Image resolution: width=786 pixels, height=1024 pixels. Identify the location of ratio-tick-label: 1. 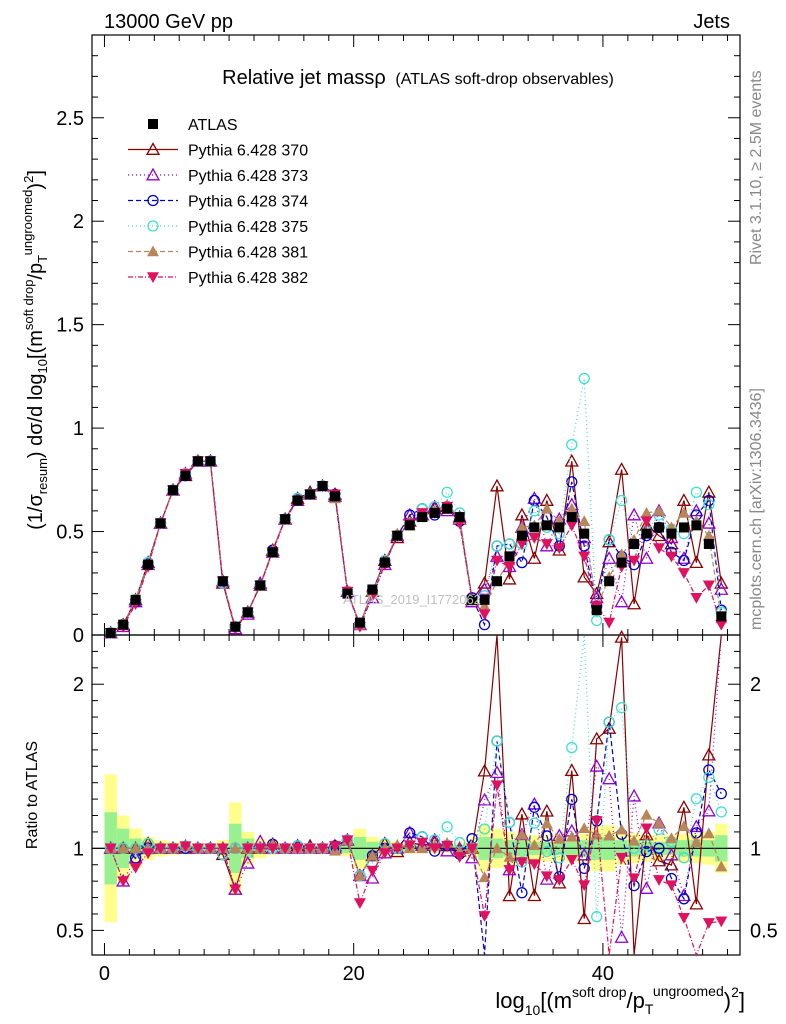
(78, 849).